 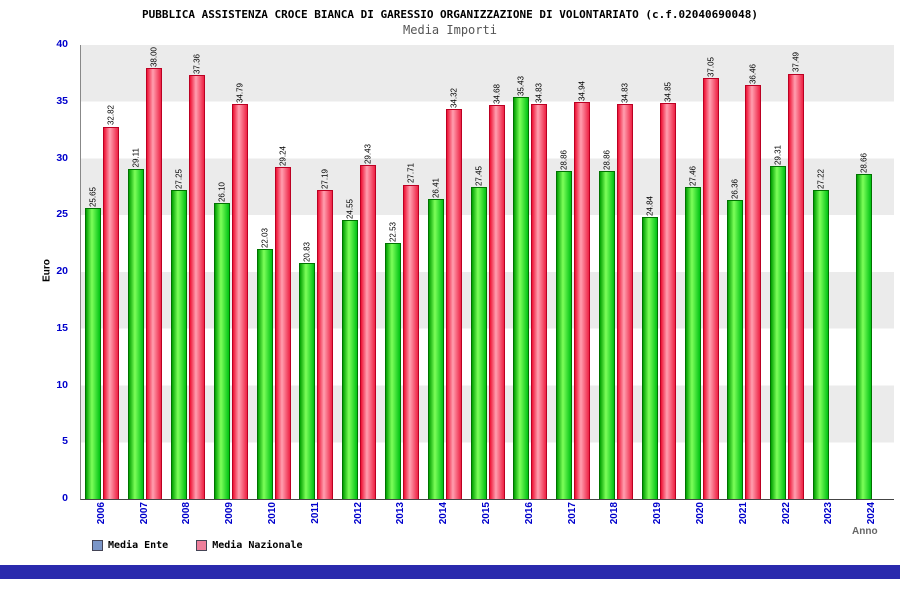 What do you see at coordinates (222, 191) in the screenshot?
I see `bar-value-label: 26.10` at bounding box center [222, 191].